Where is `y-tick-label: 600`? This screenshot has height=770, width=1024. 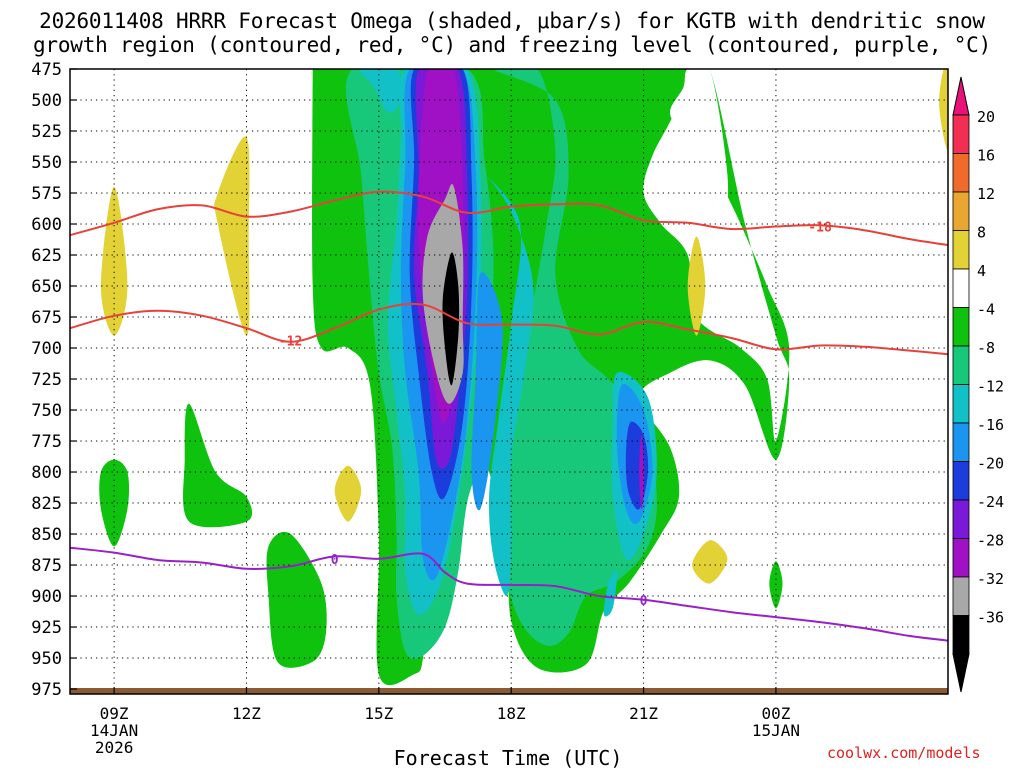
y-tick-label: 600 is located at coordinates (46, 225).